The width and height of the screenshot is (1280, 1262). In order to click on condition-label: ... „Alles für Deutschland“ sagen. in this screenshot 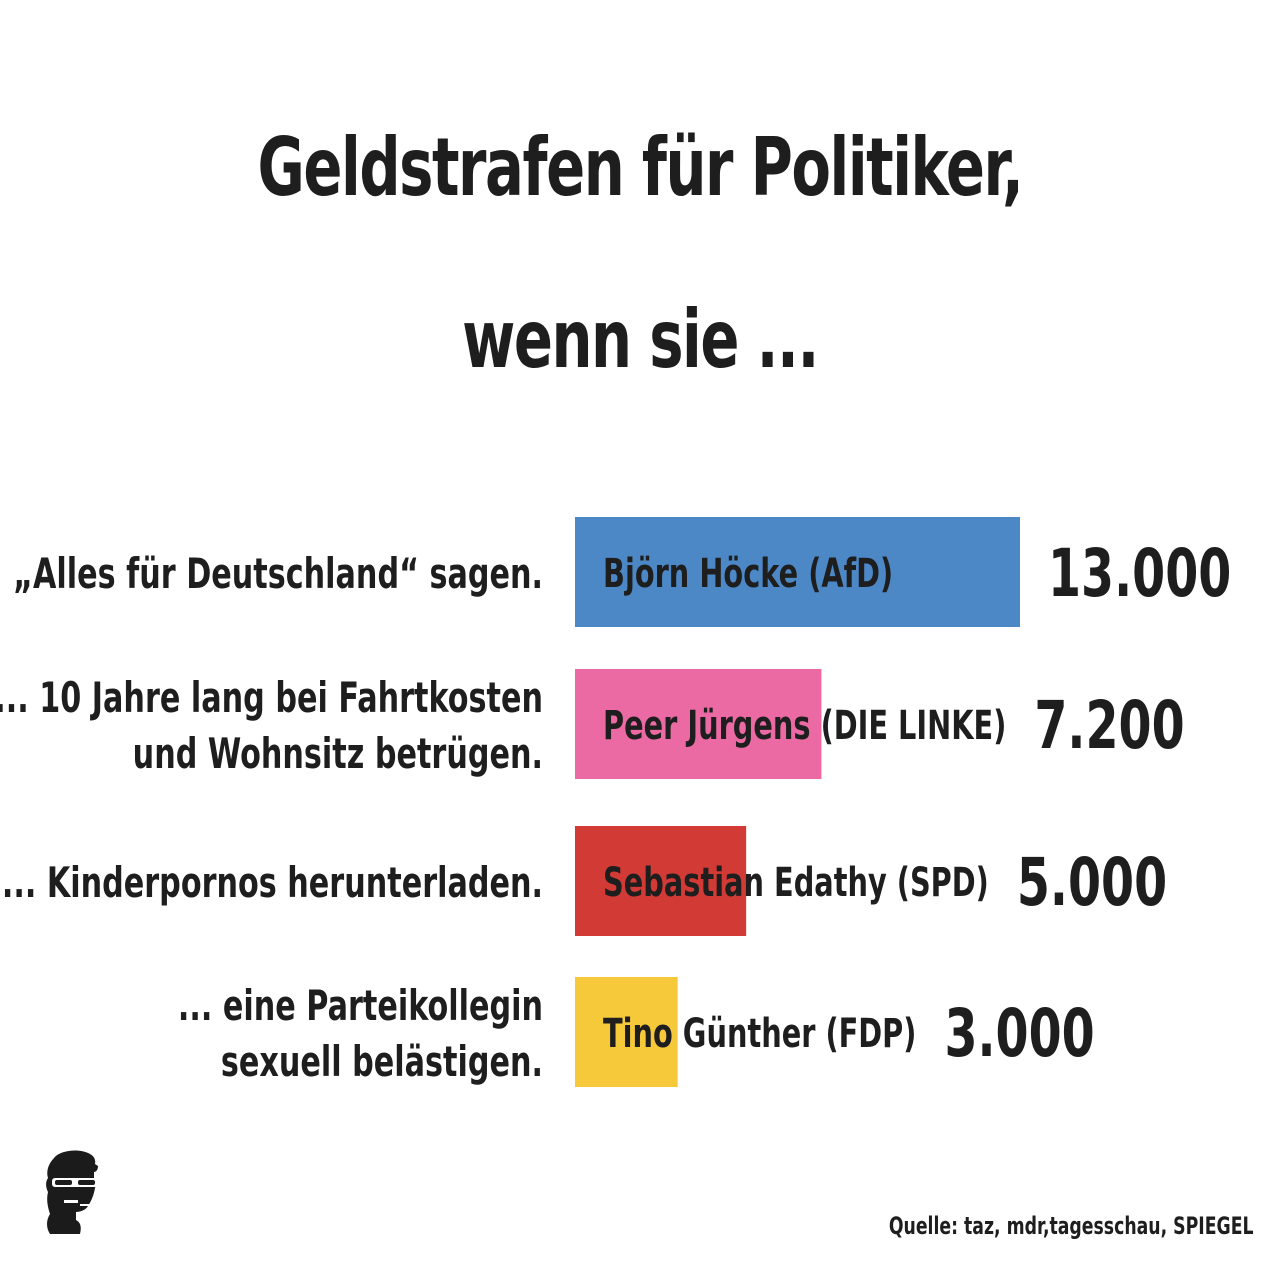, I will do `click(271, 573)`.